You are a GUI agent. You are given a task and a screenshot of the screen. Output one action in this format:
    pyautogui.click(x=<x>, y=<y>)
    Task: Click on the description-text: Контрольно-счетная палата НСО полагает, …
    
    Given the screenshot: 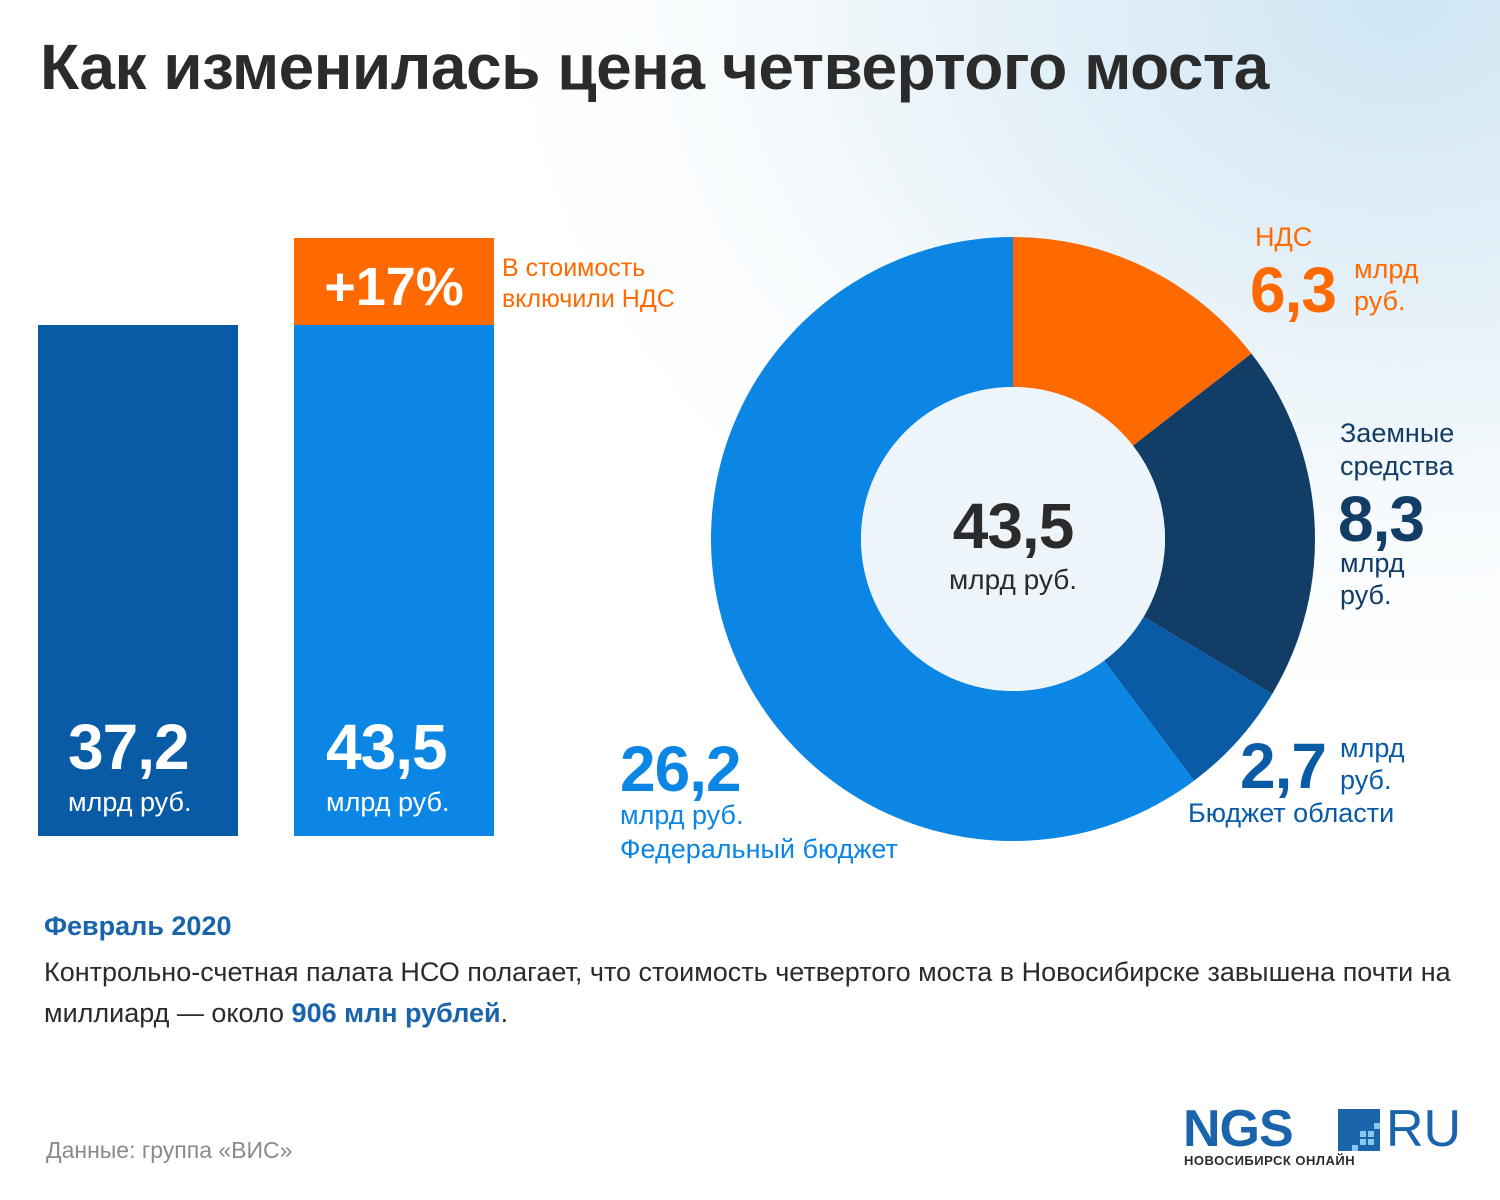 What is the action you would take?
    pyautogui.click(x=747, y=992)
    